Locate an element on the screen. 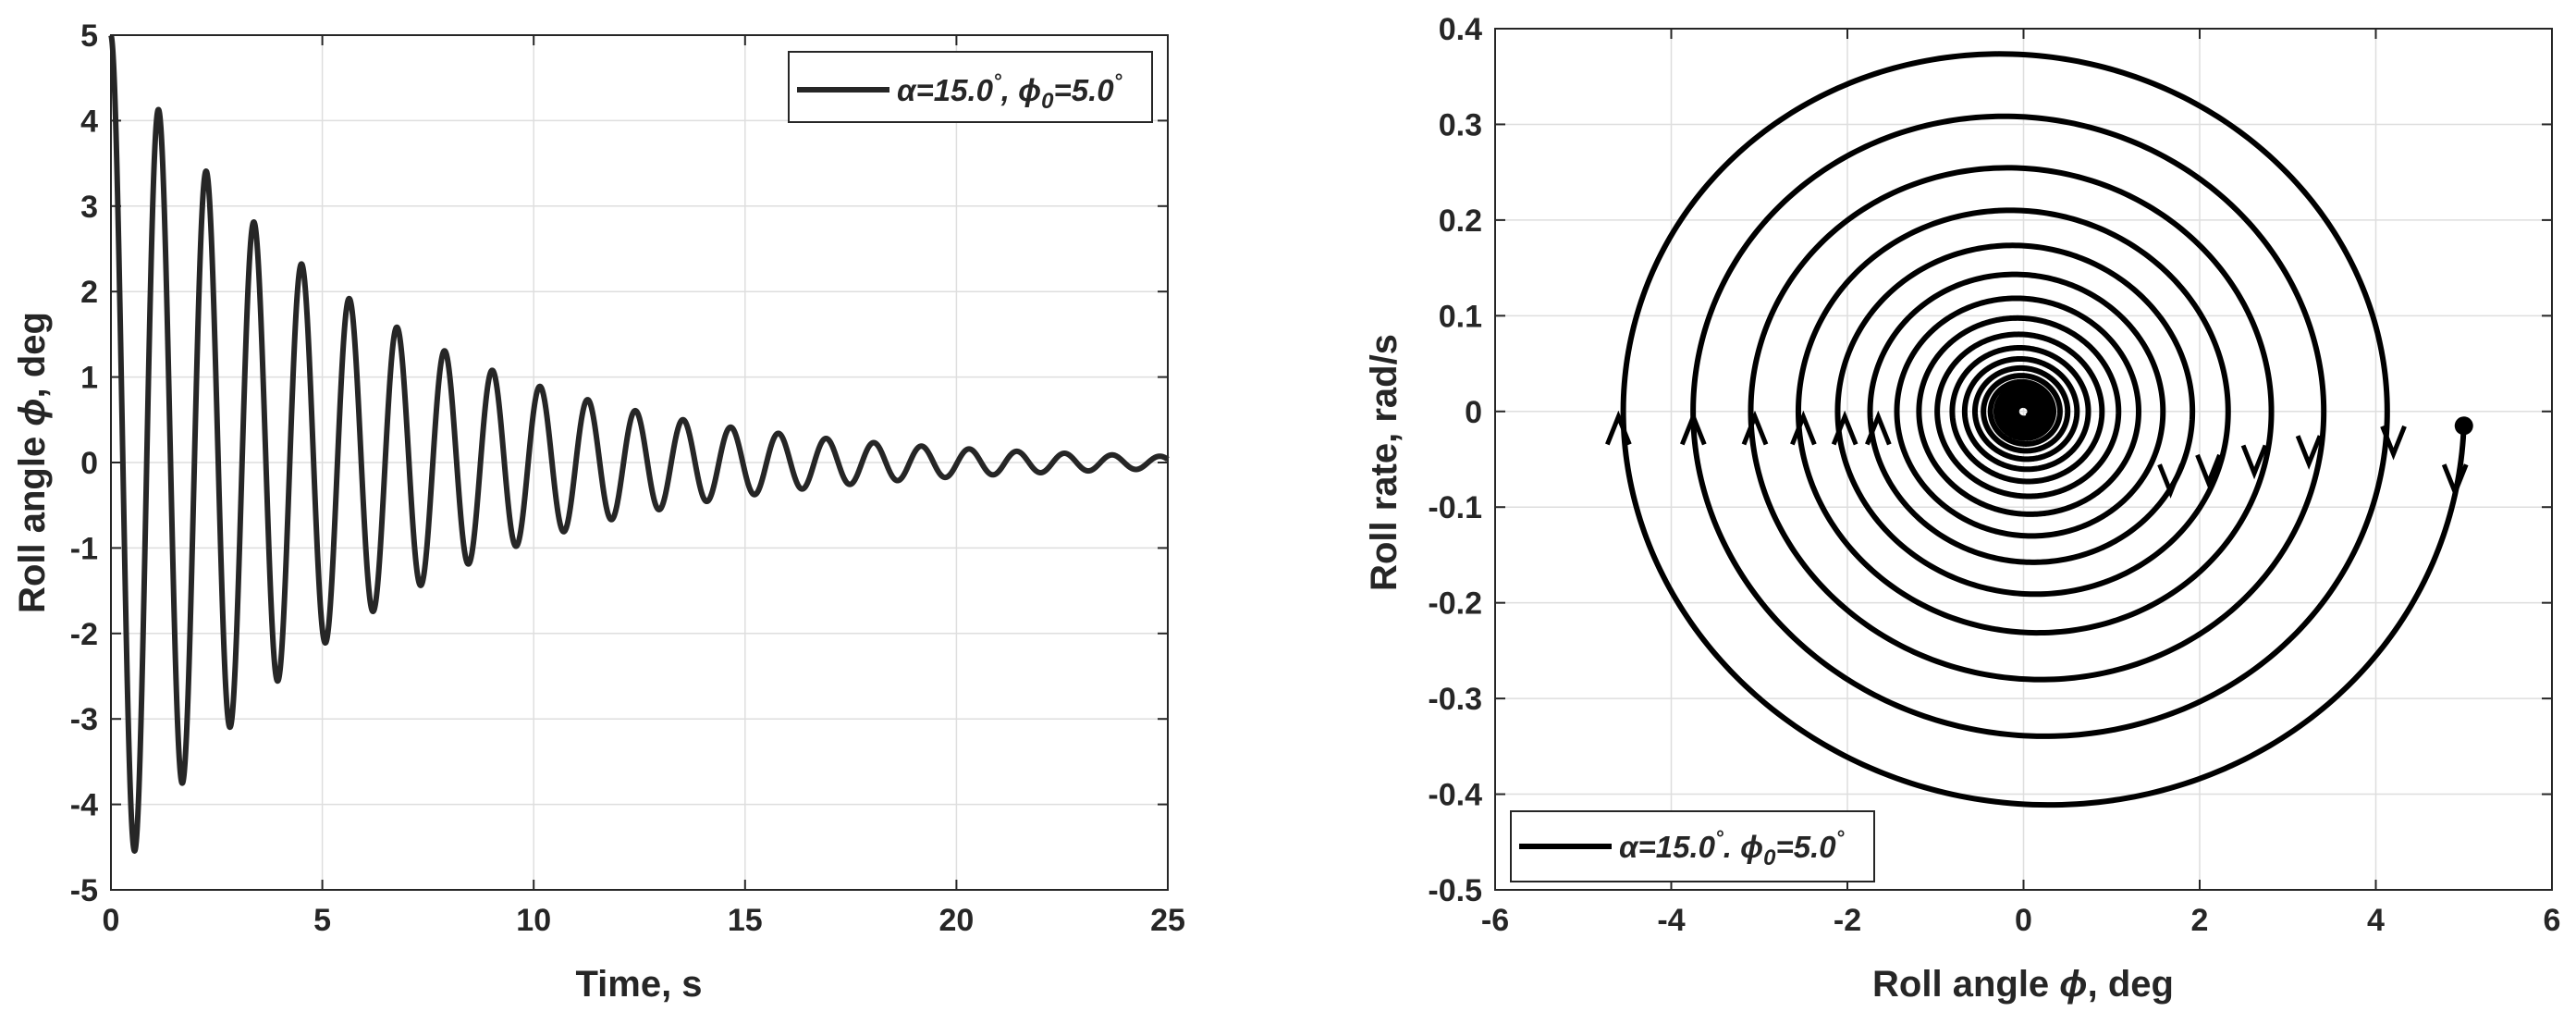 Image resolution: width=2576 pixels, height=1024 pixels. time-history-x-tick-label: 15 is located at coordinates (745, 920).